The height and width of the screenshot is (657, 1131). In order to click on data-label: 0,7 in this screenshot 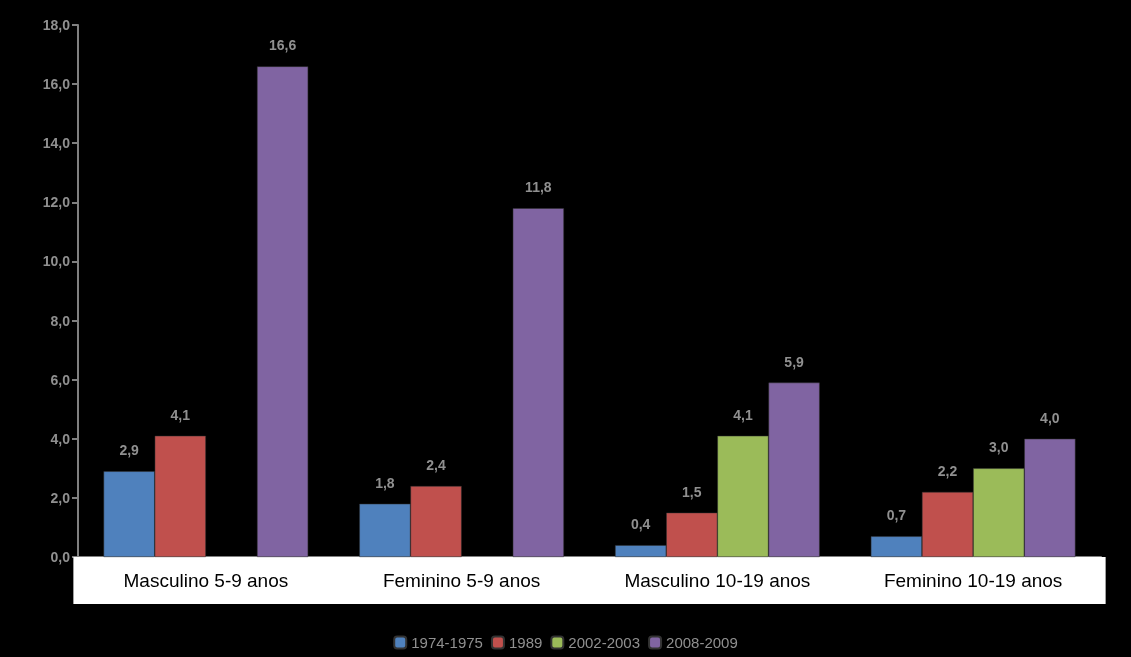, I will do `click(896, 515)`.